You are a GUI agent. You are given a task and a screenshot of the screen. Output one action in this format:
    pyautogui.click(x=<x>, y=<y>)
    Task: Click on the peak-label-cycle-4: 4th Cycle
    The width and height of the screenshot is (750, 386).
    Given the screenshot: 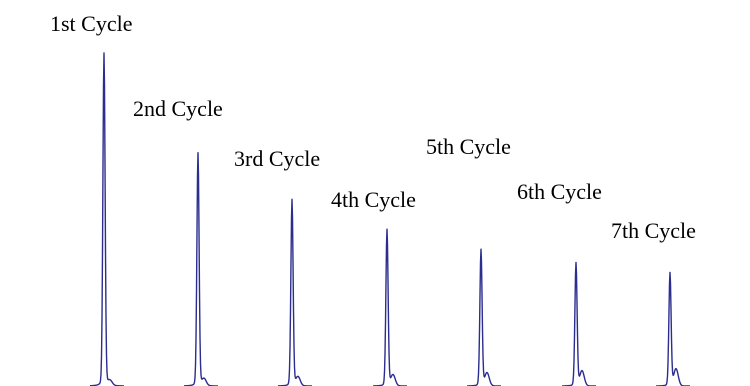 What is the action you would take?
    pyautogui.click(x=373, y=199)
    